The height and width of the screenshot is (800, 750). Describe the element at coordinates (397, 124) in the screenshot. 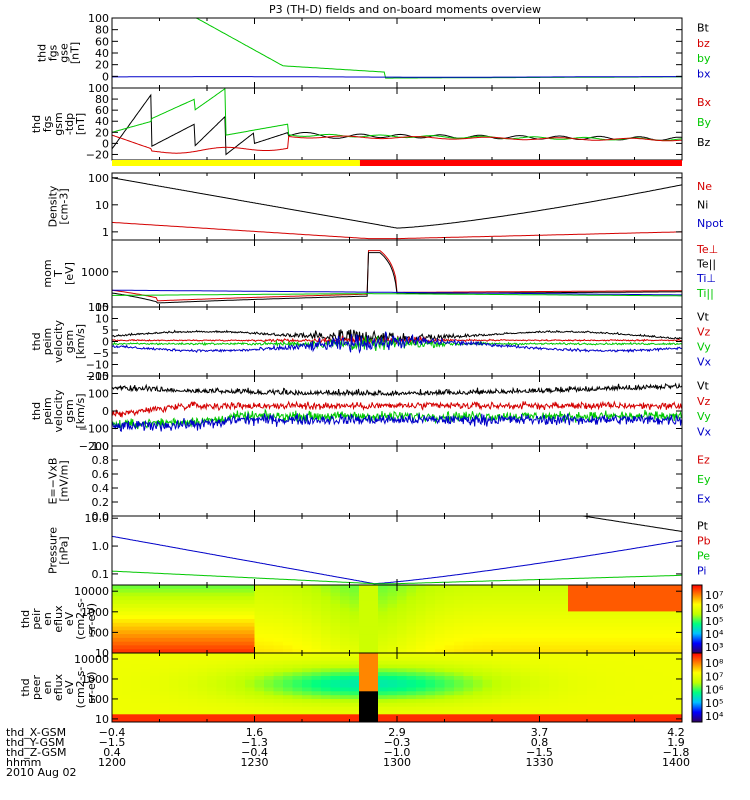

I see `panel-frame` at that location.